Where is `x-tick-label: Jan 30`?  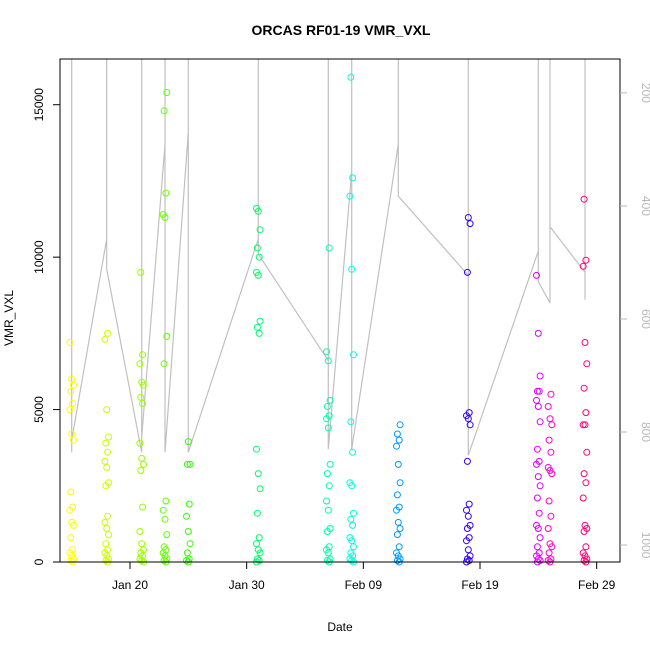 x-tick-label: Jan 30 is located at coordinates (247, 585).